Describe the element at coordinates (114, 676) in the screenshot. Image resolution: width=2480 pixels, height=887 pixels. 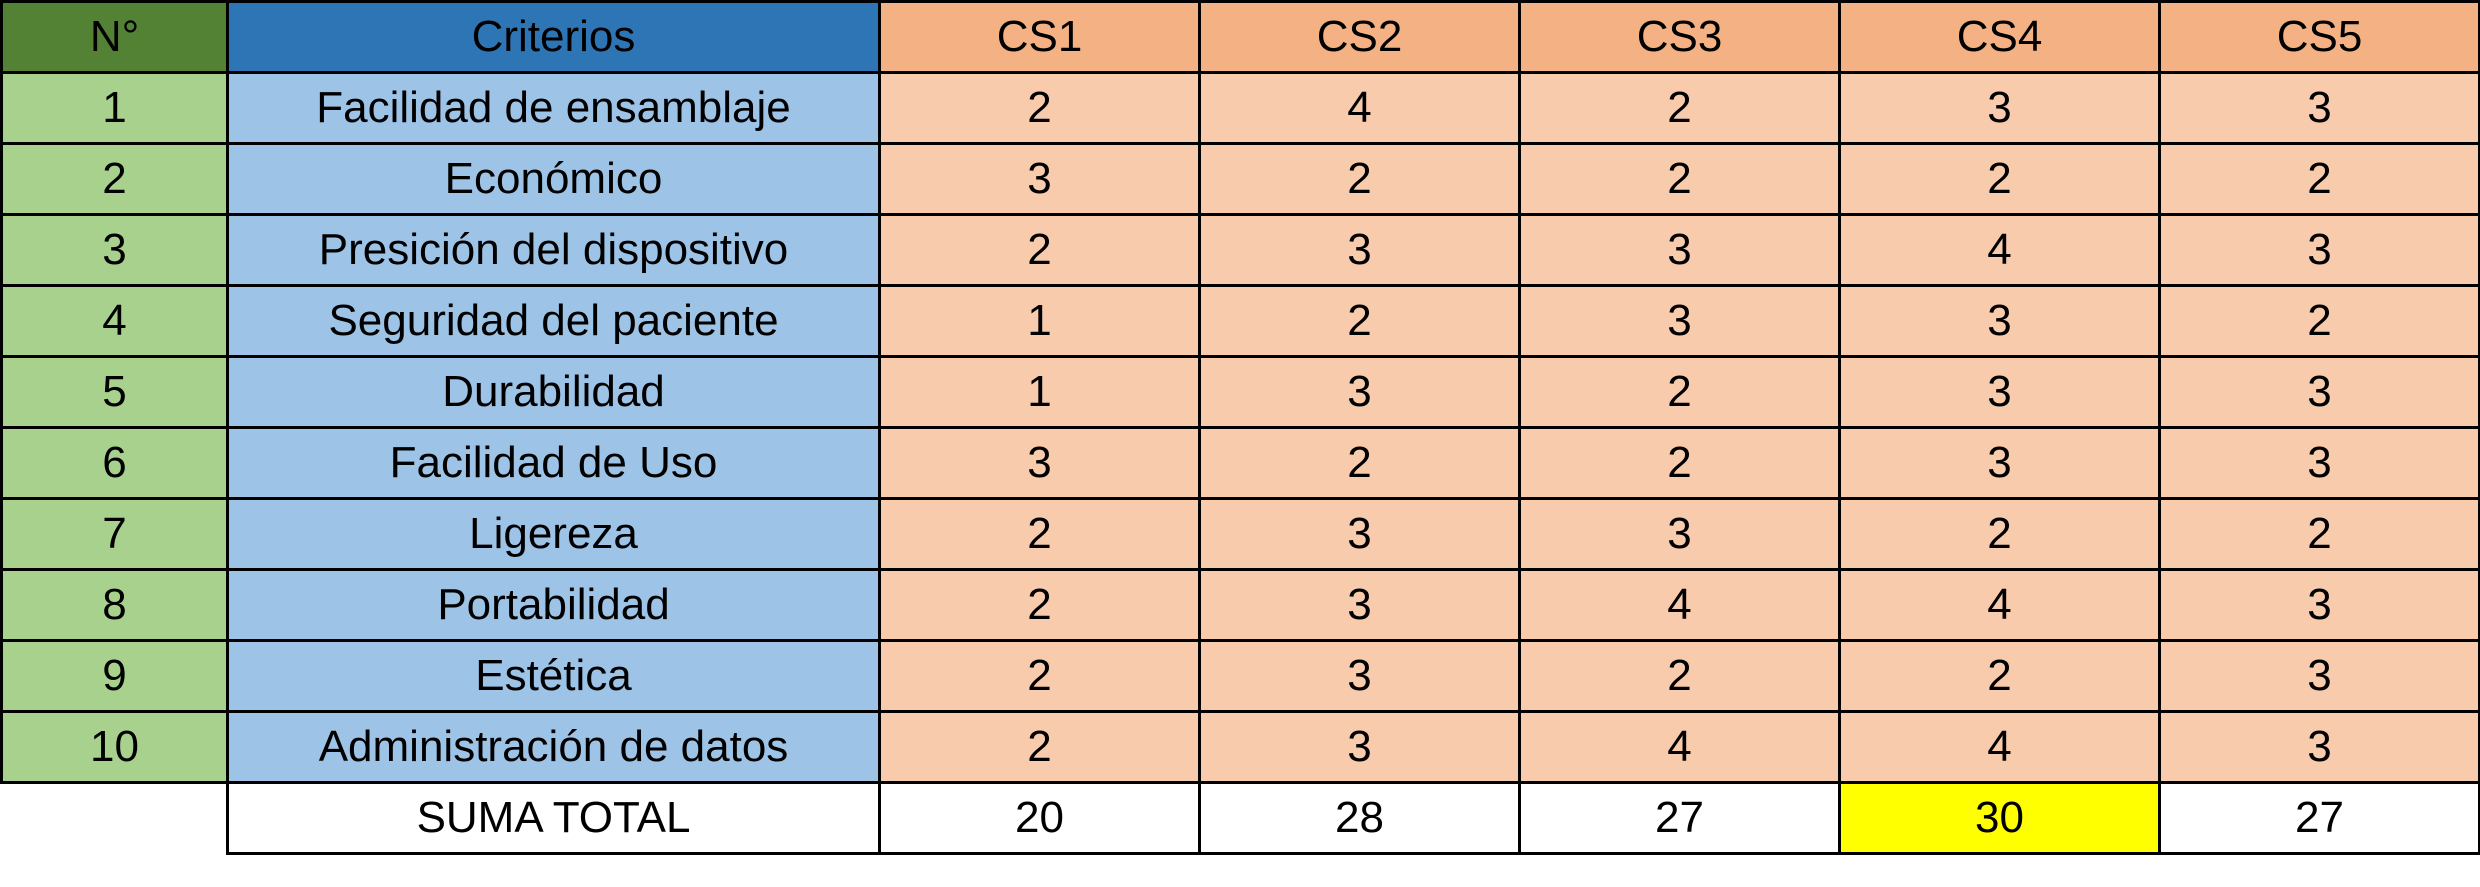
I see `row-number: 9` at that location.